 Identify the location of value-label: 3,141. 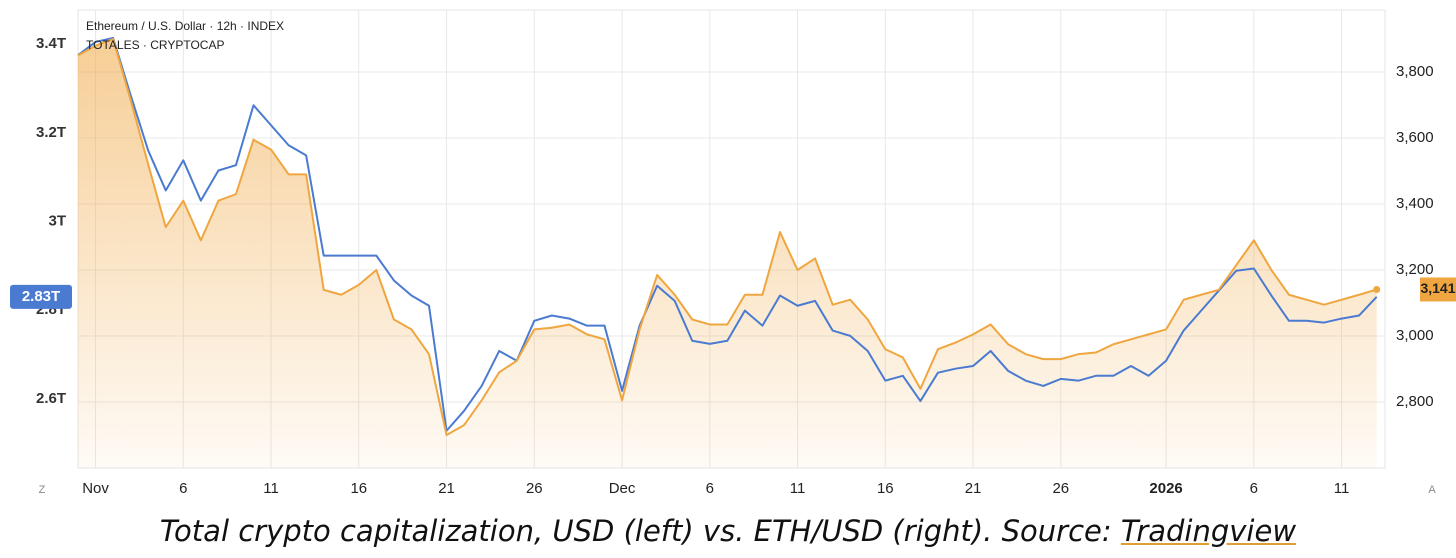
(1437, 288).